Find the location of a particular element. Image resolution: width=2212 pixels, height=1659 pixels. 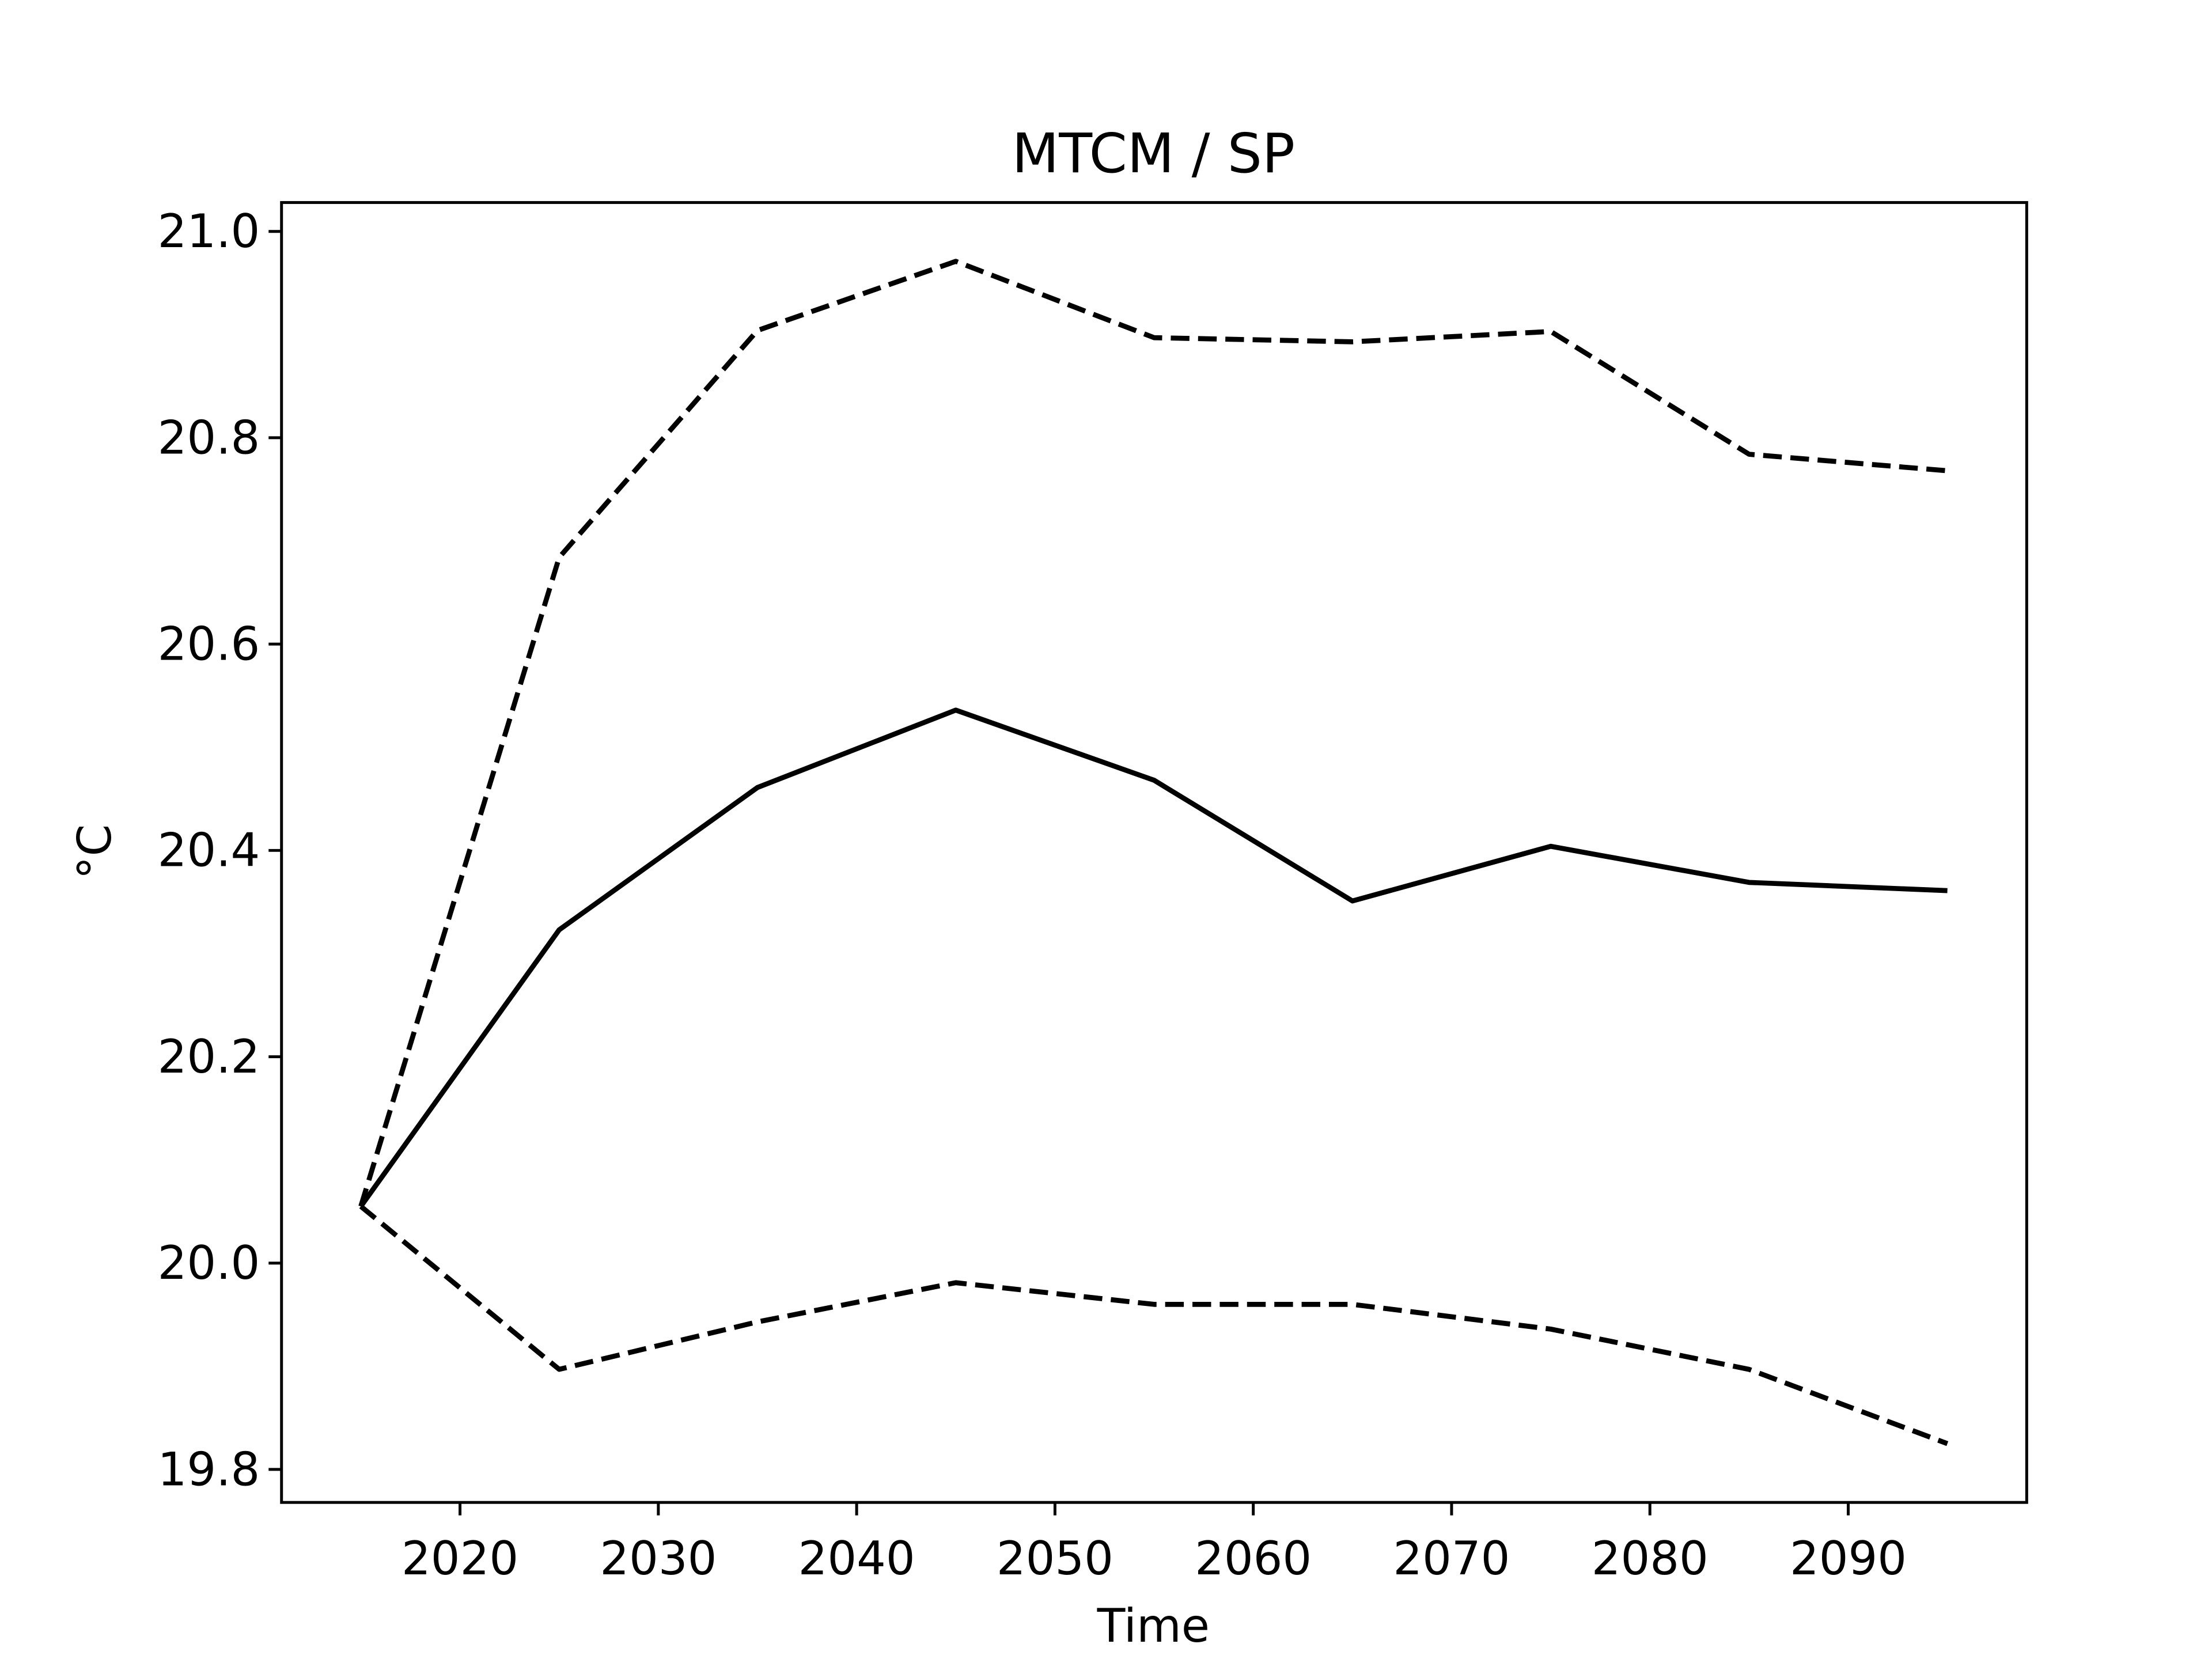

x-tick-label: 2060 is located at coordinates (1253, 1558).